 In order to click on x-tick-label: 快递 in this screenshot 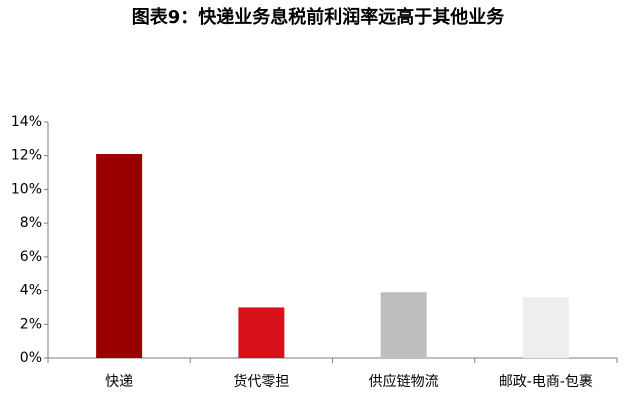, I will do `click(119, 382)`.